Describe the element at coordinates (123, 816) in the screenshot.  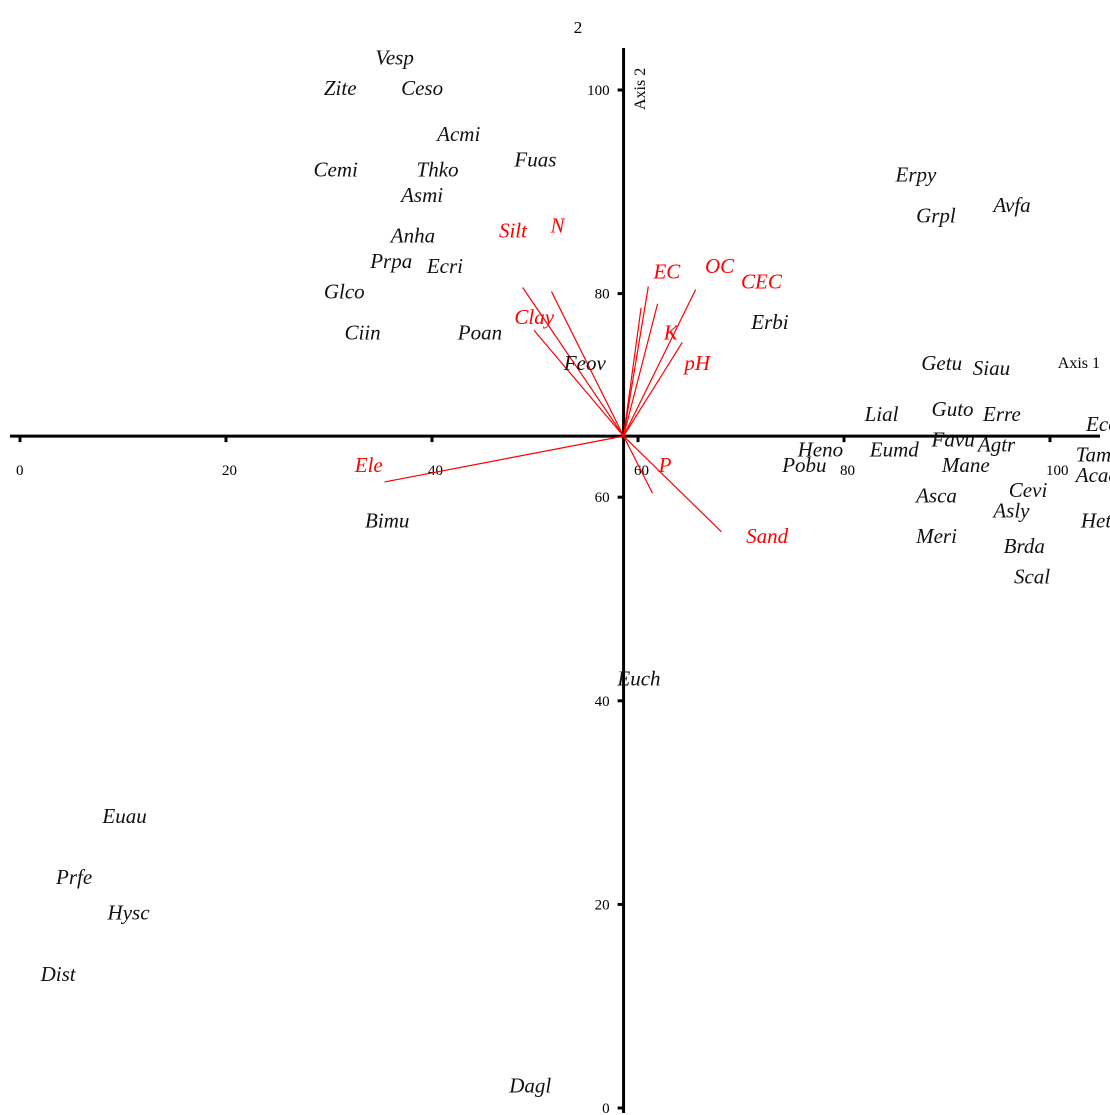
I see `species-label-euau: Euau` at that location.